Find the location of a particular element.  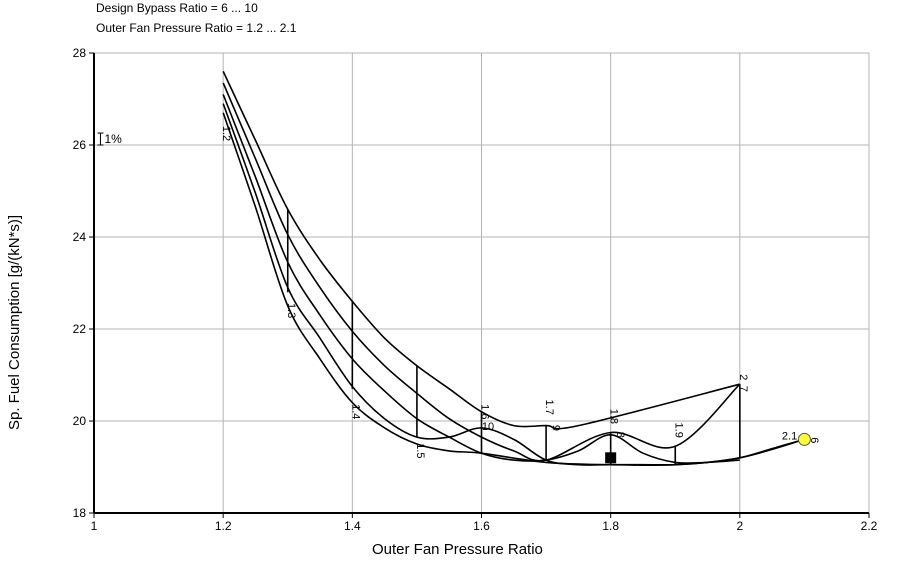

curve-label: 10 is located at coordinates (488, 427).